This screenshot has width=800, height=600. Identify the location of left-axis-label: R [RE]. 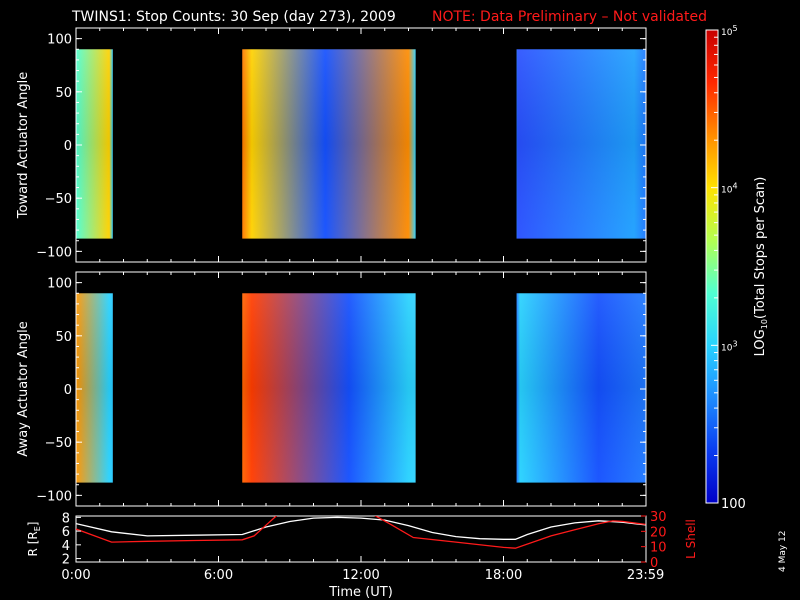
(34, 539).